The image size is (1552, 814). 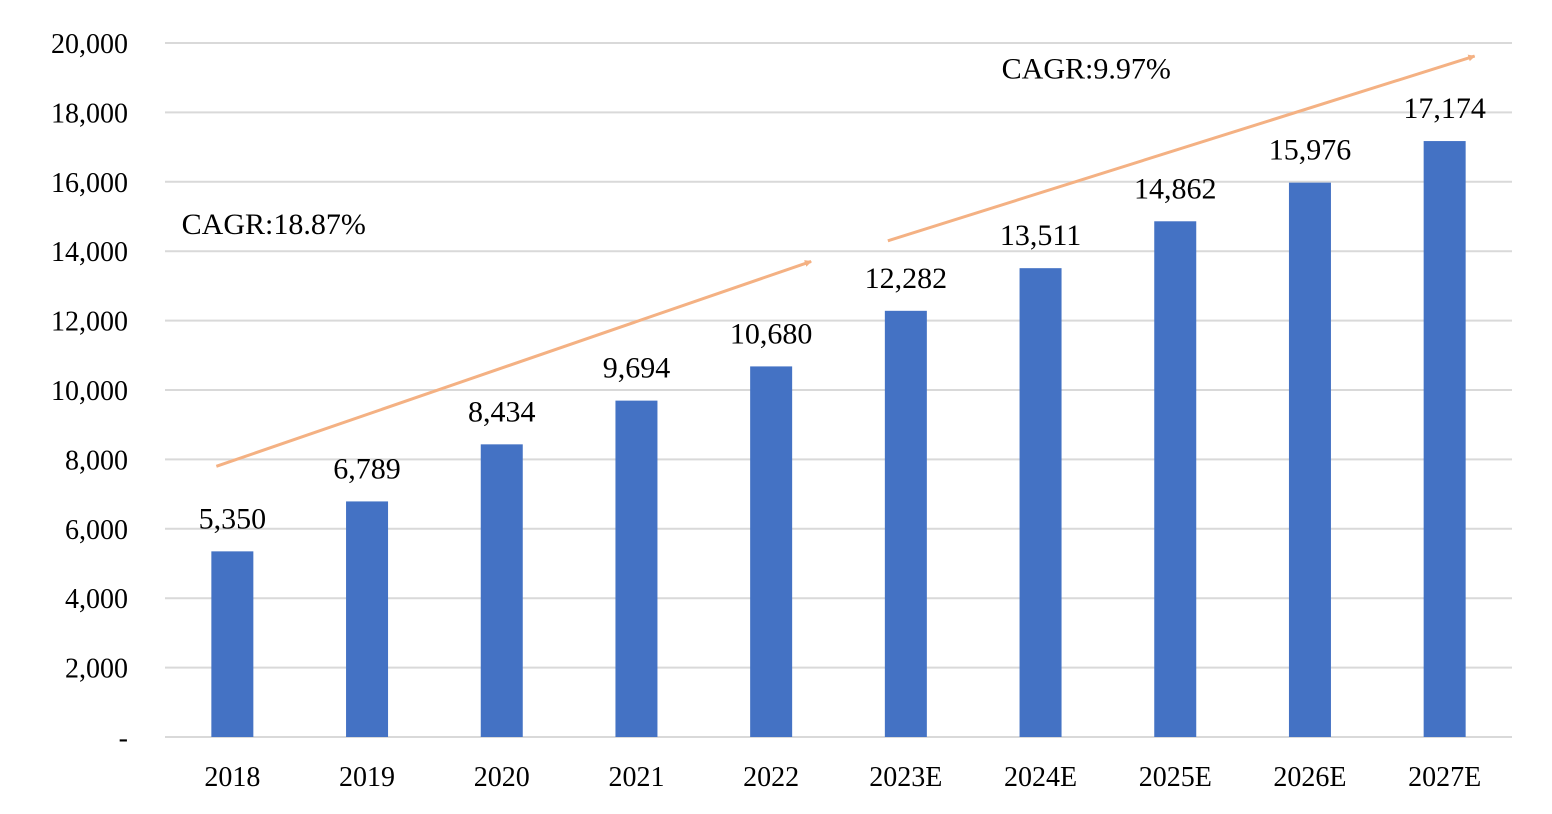 What do you see at coordinates (89, 113) in the screenshot?
I see `y-tick-label: 18,000` at bounding box center [89, 113].